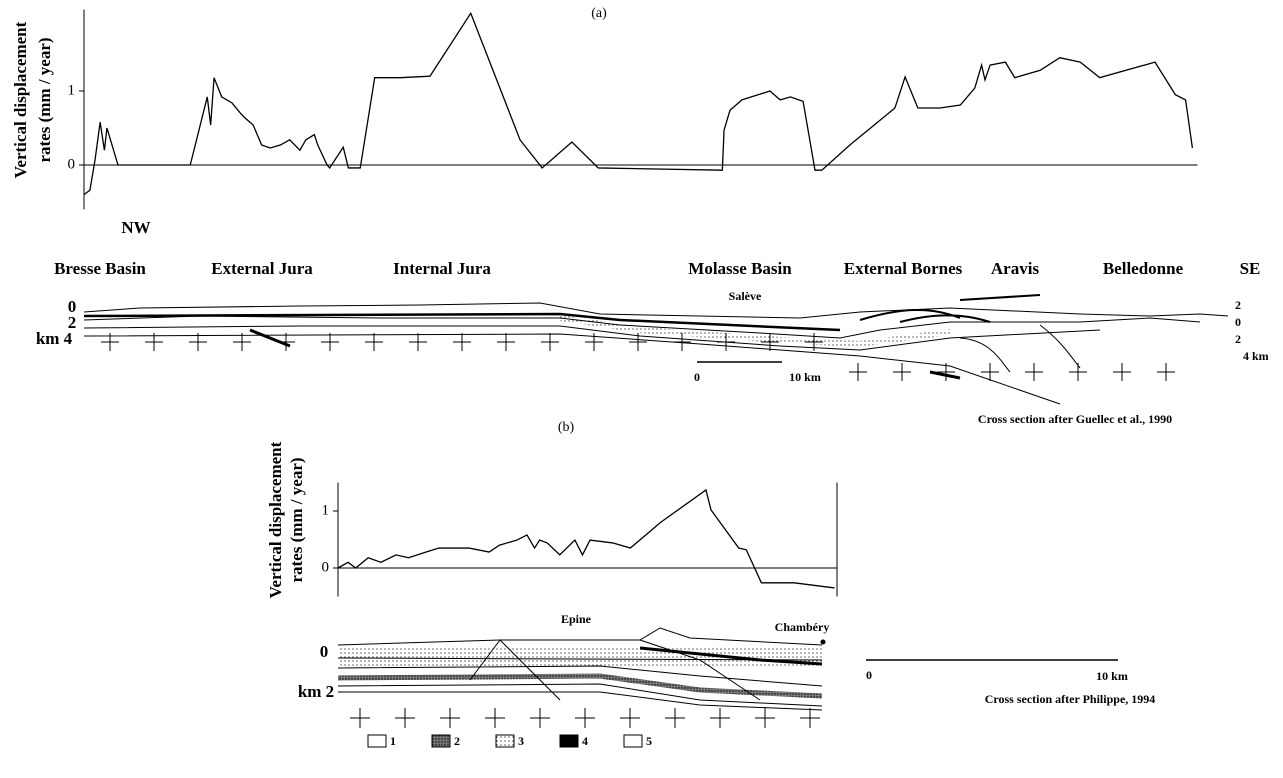  I want to click on region-label: Bresse Basin, so click(100, 268).